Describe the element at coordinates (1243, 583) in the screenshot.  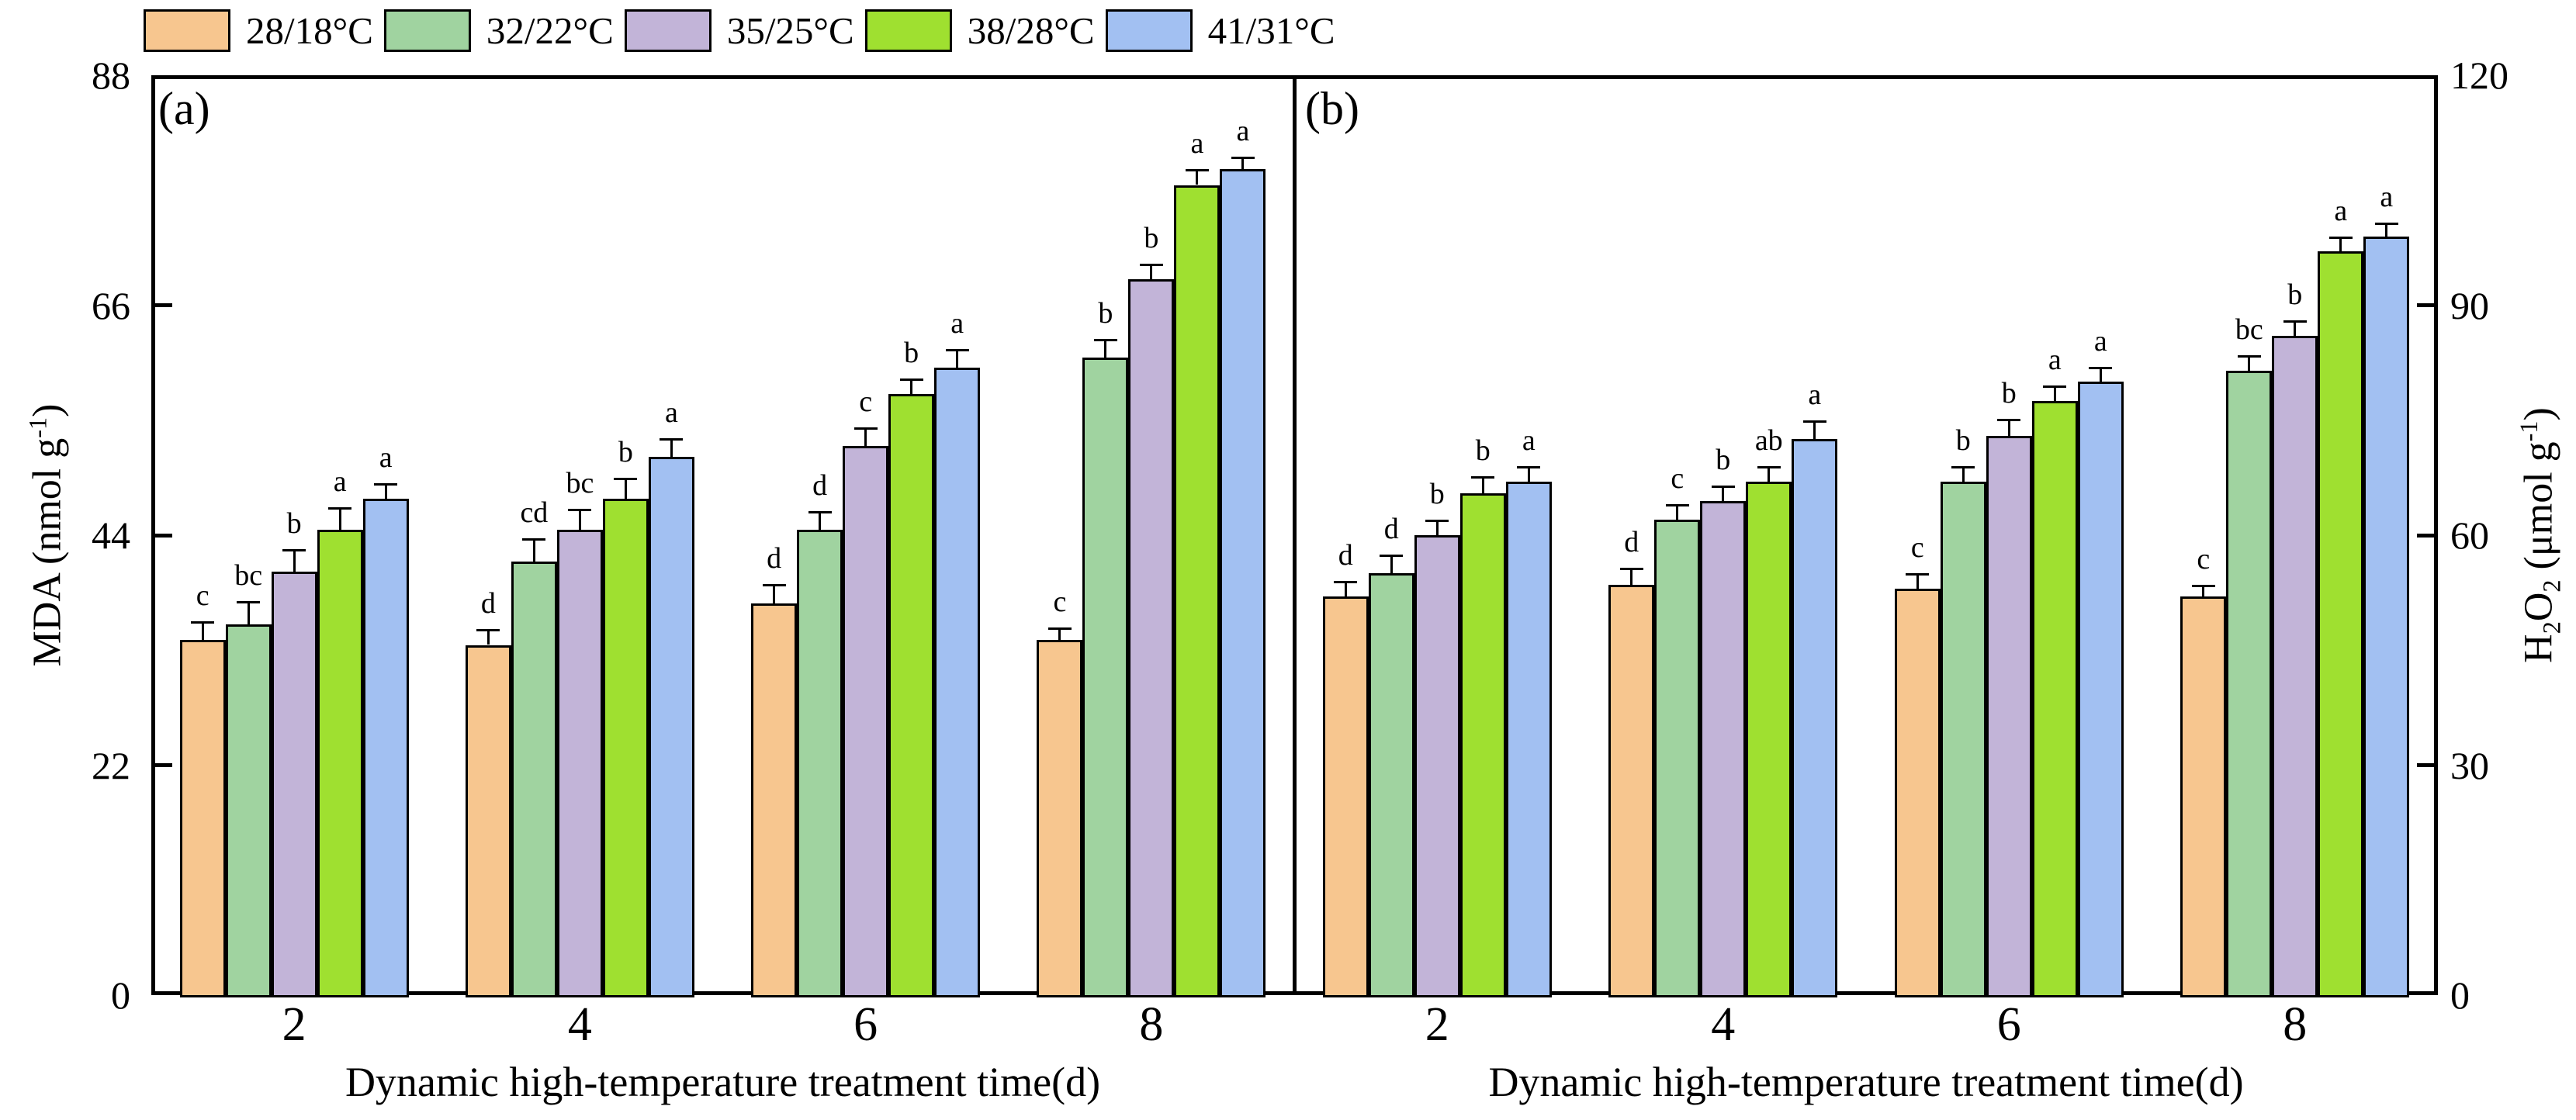
I see `bar-a-8d-series4` at that location.